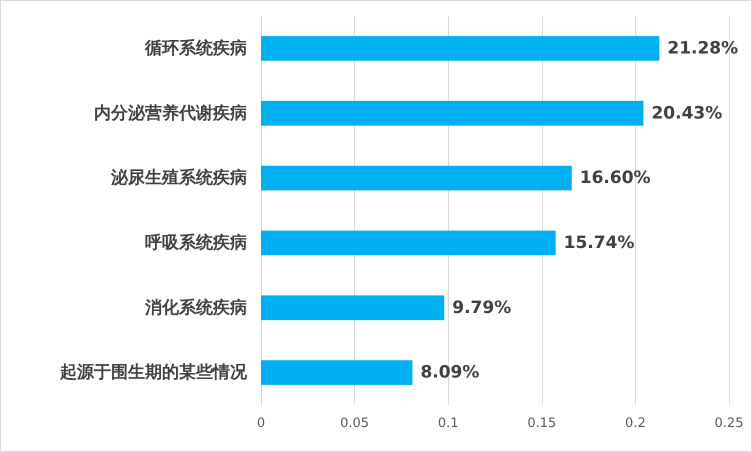  I want to click on data-label: 15.74%, so click(599, 242).